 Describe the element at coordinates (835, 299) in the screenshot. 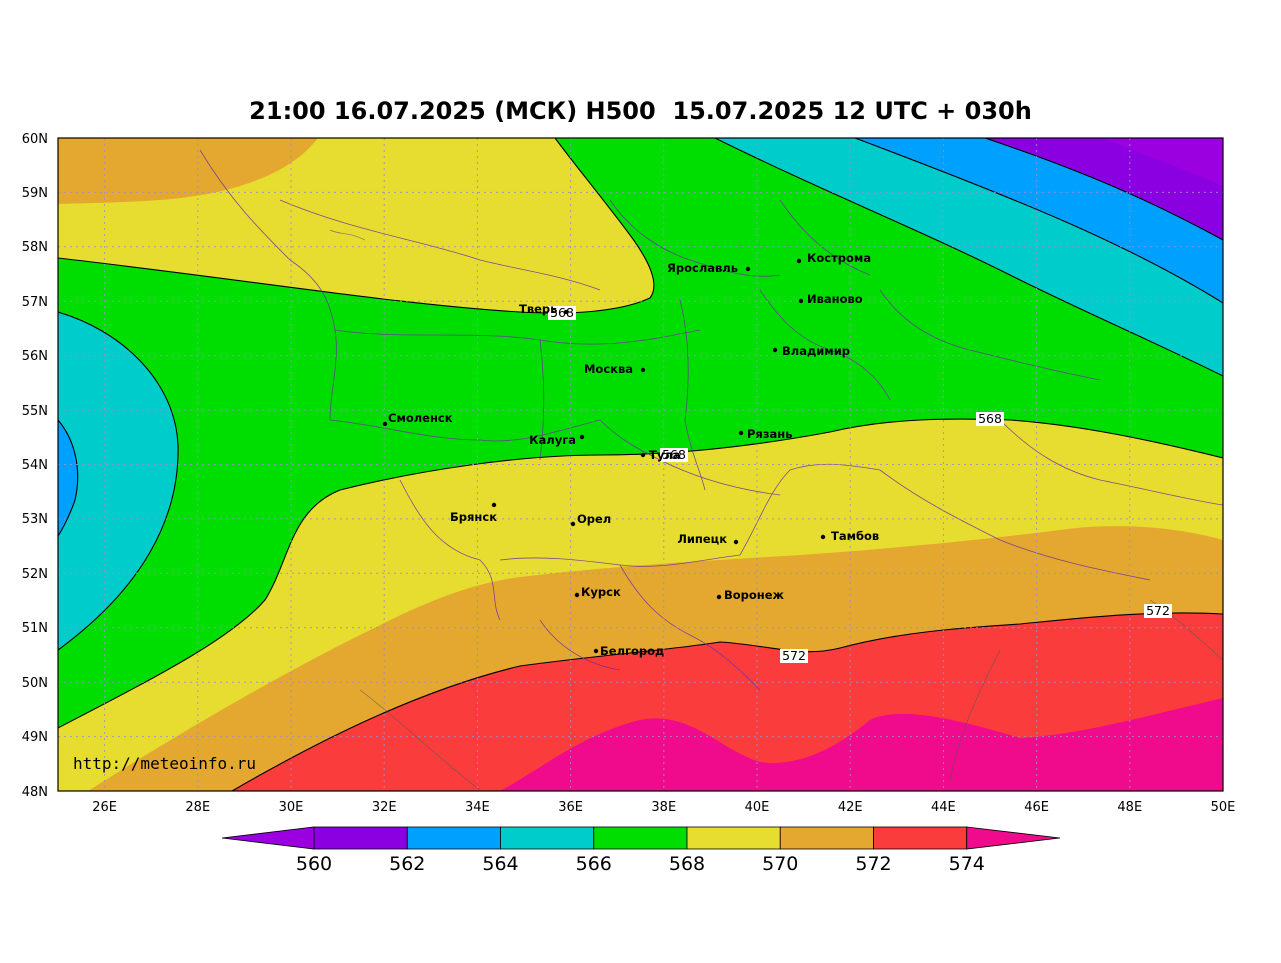

I see `city-label: Иваново` at that location.